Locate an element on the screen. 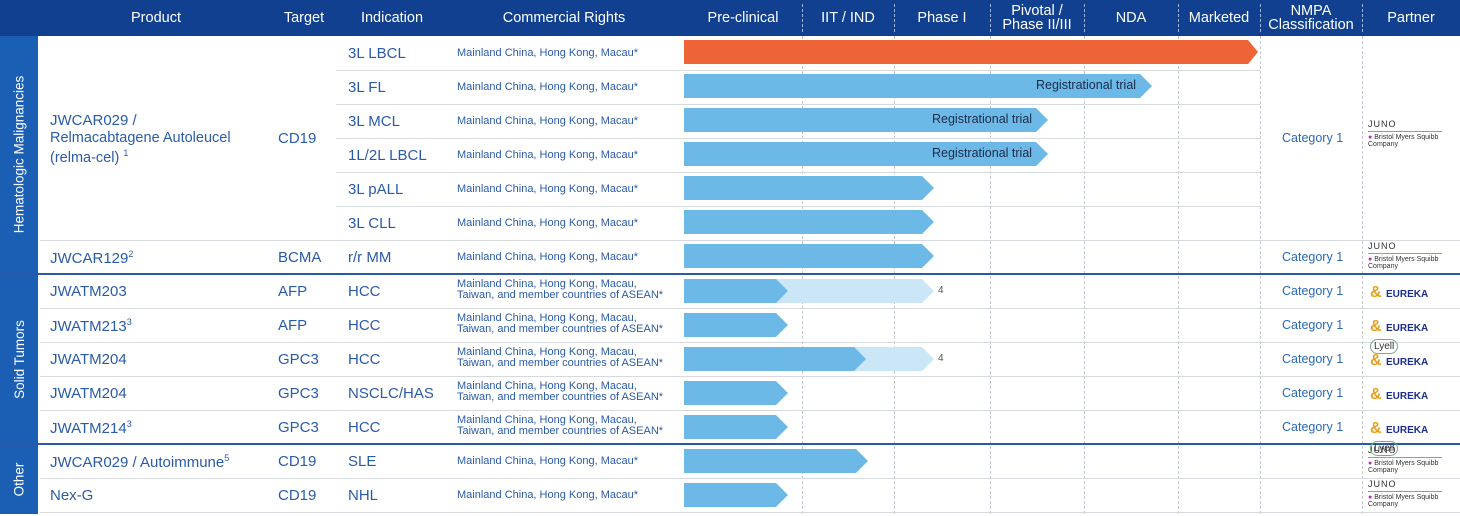 This screenshot has width=1460, height=516. bar-3l-cll is located at coordinates (809, 222).